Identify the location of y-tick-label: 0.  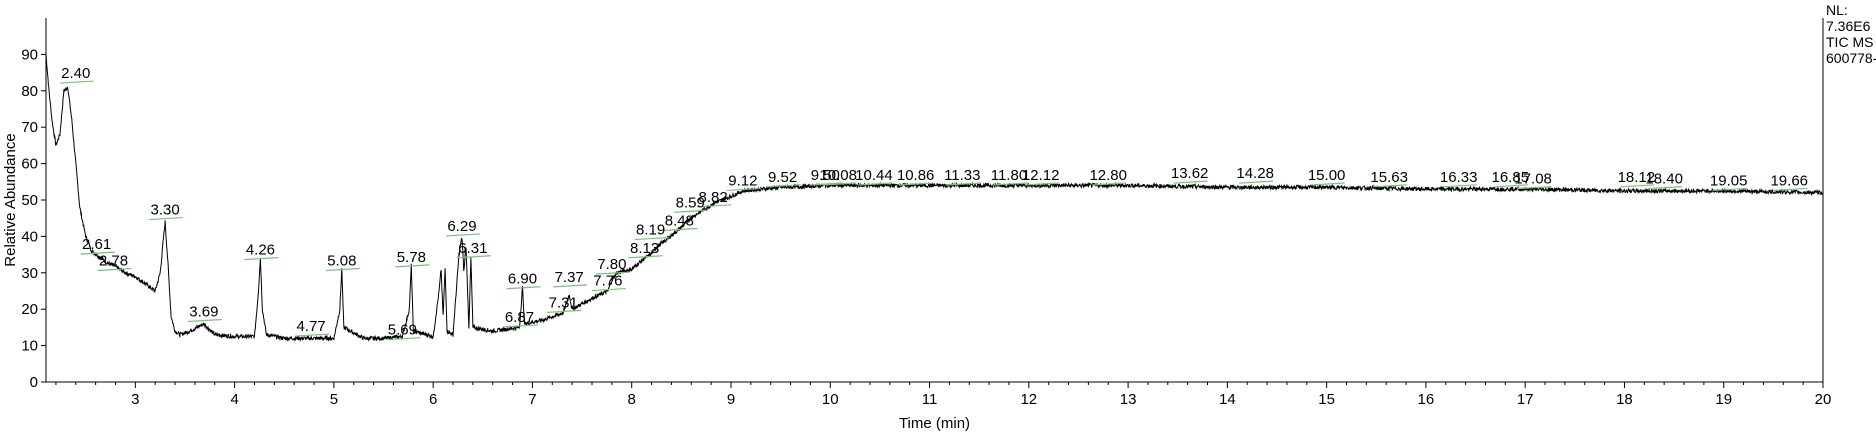
(34, 382).